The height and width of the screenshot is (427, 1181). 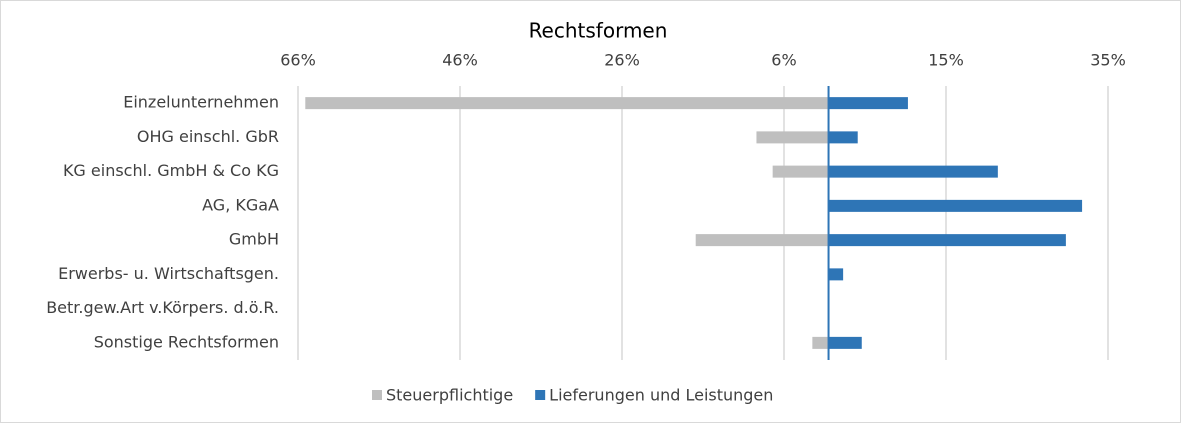 I want to click on x-tick-label: 26%, so click(x=622, y=60).